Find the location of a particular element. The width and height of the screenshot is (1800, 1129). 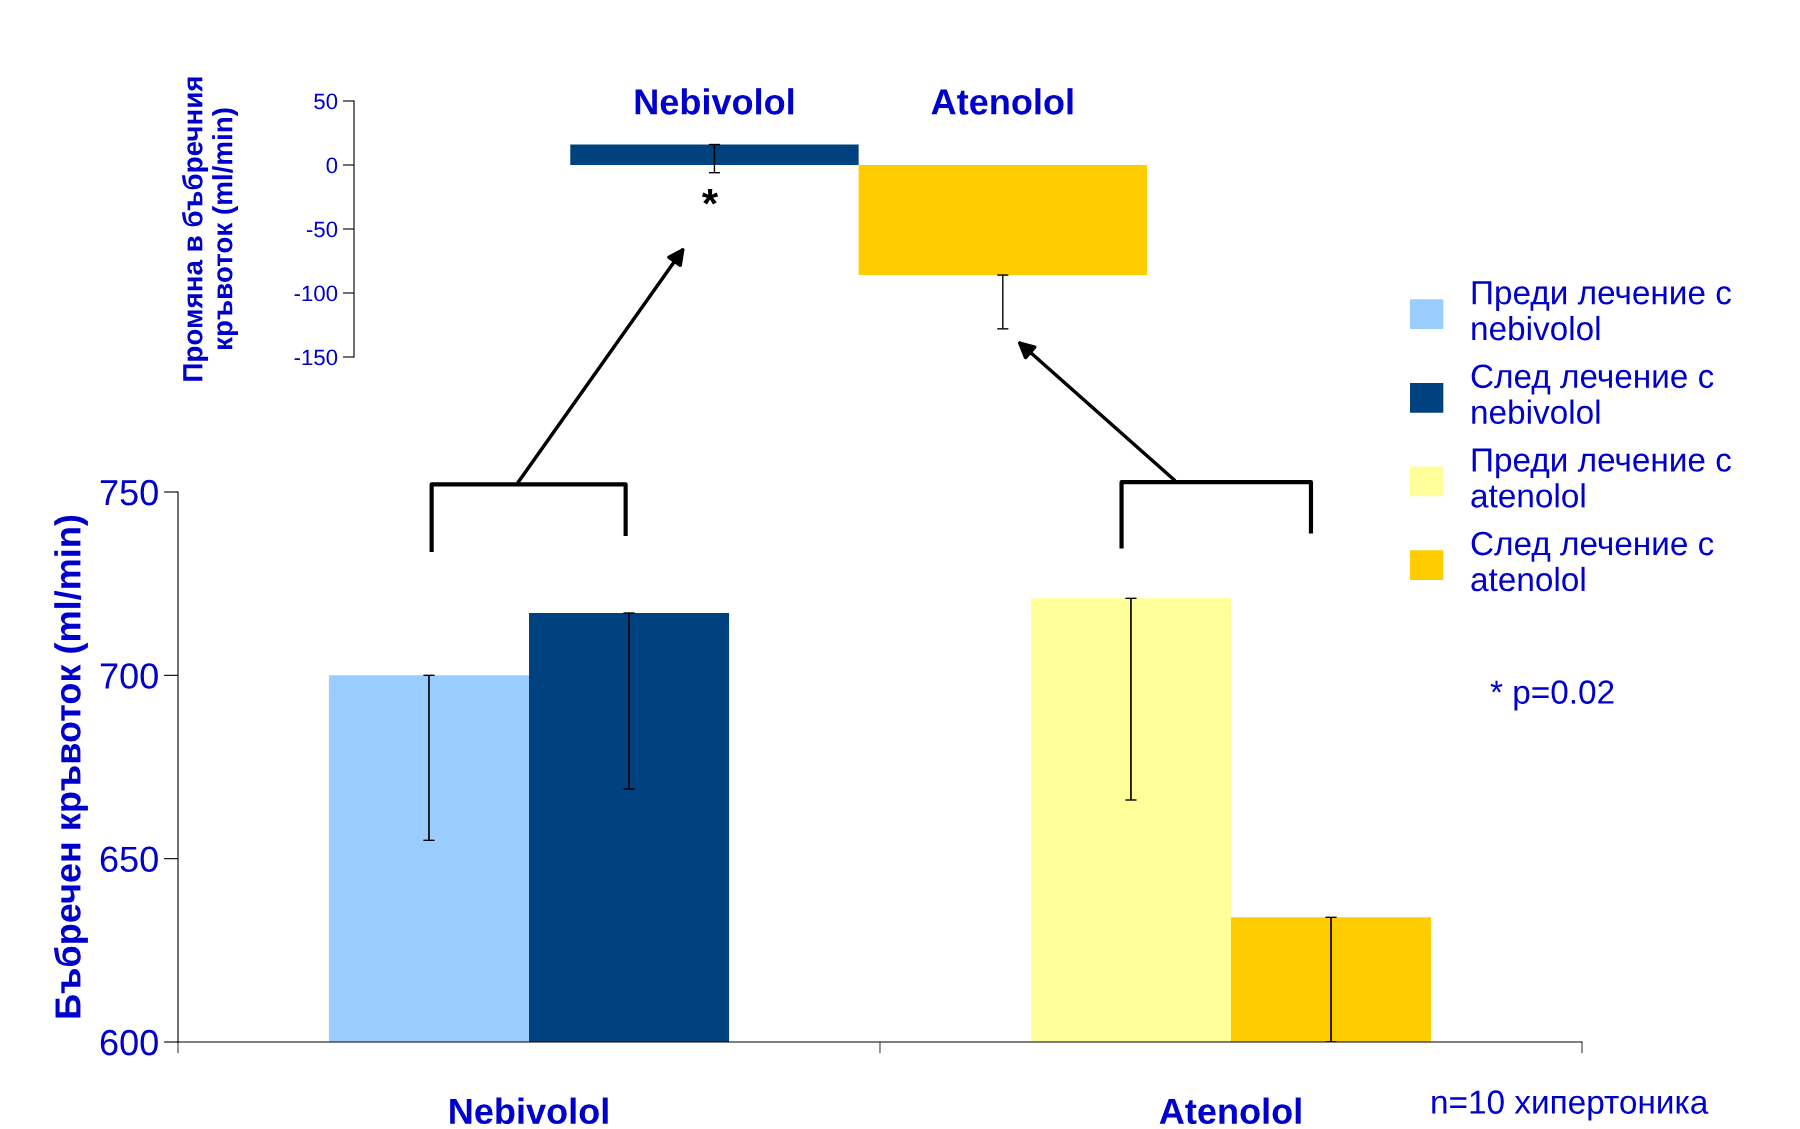

text: n=10 хипертоника is located at coordinates (1570, 1105).